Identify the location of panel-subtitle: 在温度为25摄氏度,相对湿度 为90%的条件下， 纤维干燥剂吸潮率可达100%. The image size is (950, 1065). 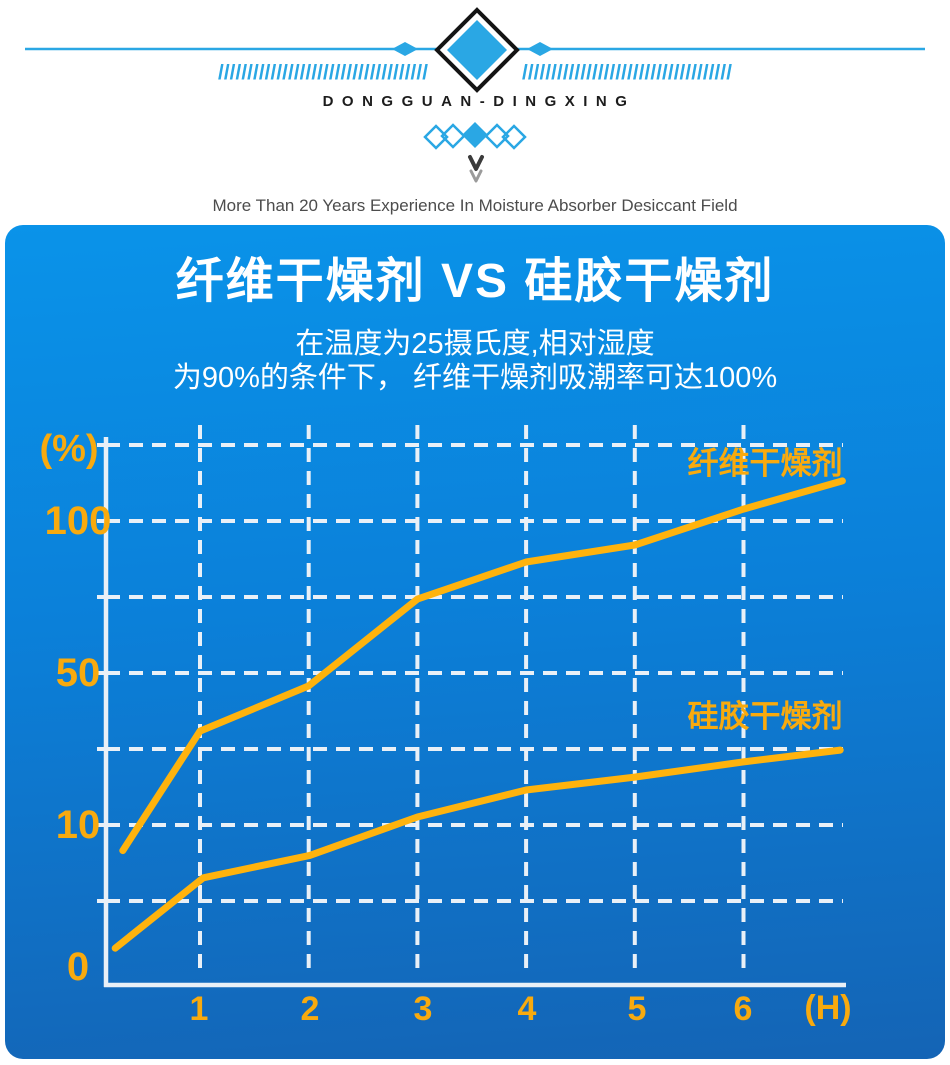
(475, 361).